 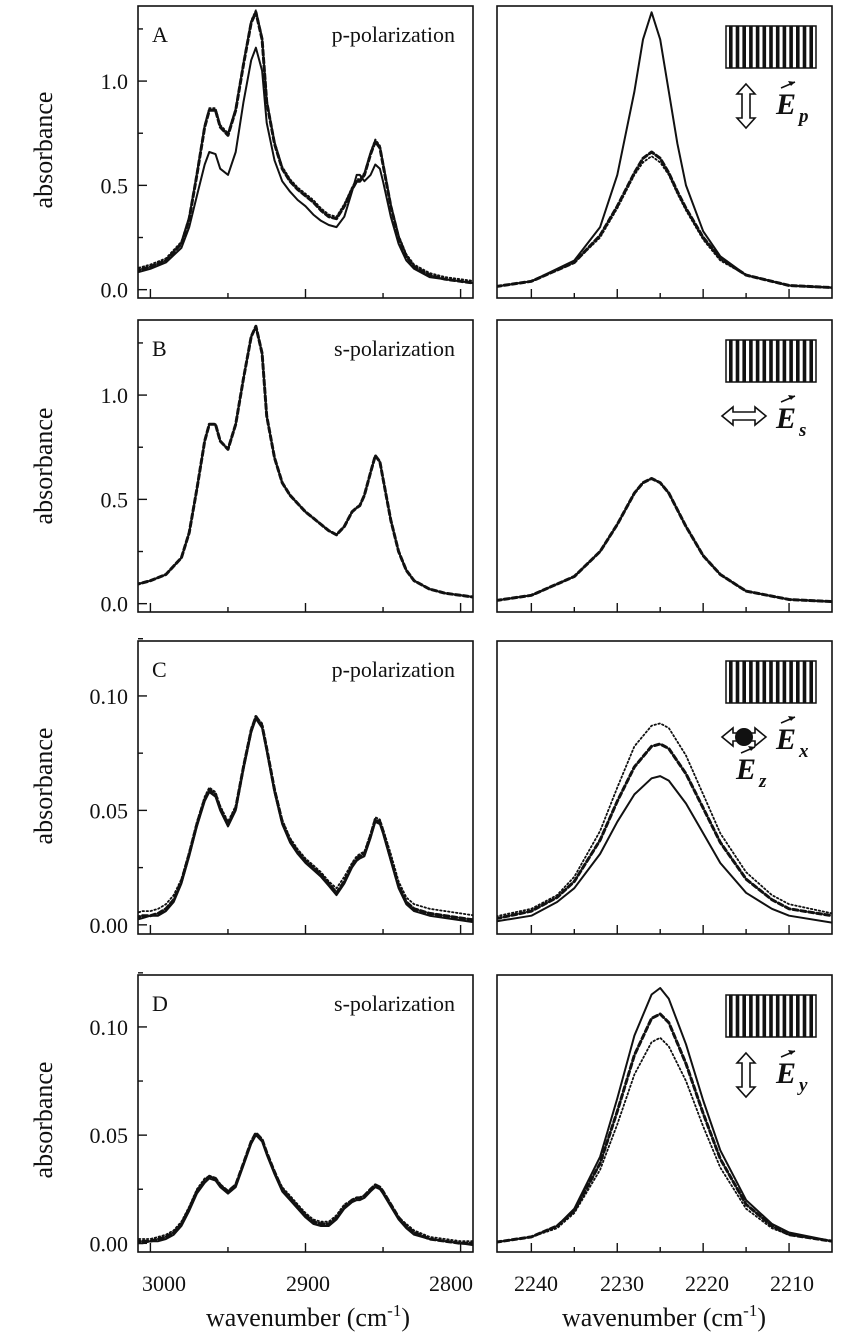 I want to click on ylabel-A: absorbance, so click(x=43, y=150).